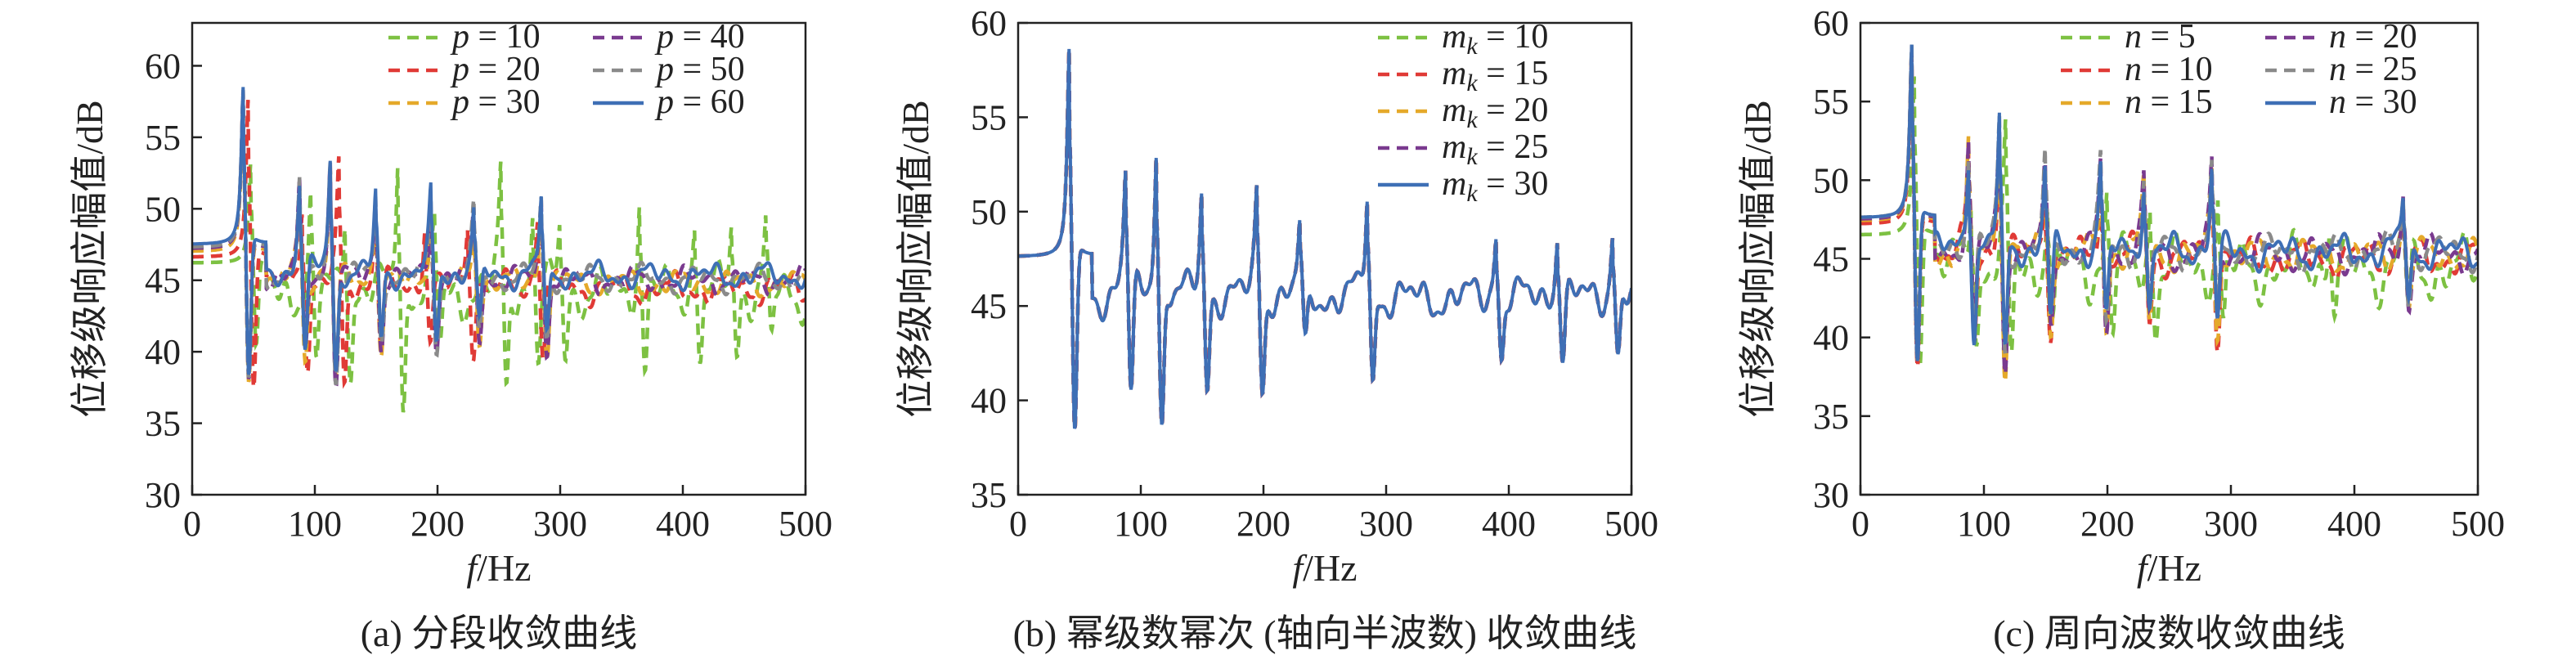 This screenshot has width=2576, height=664. Describe the element at coordinates (700, 102) in the screenshot. I see `legend-label: p = 60` at that location.